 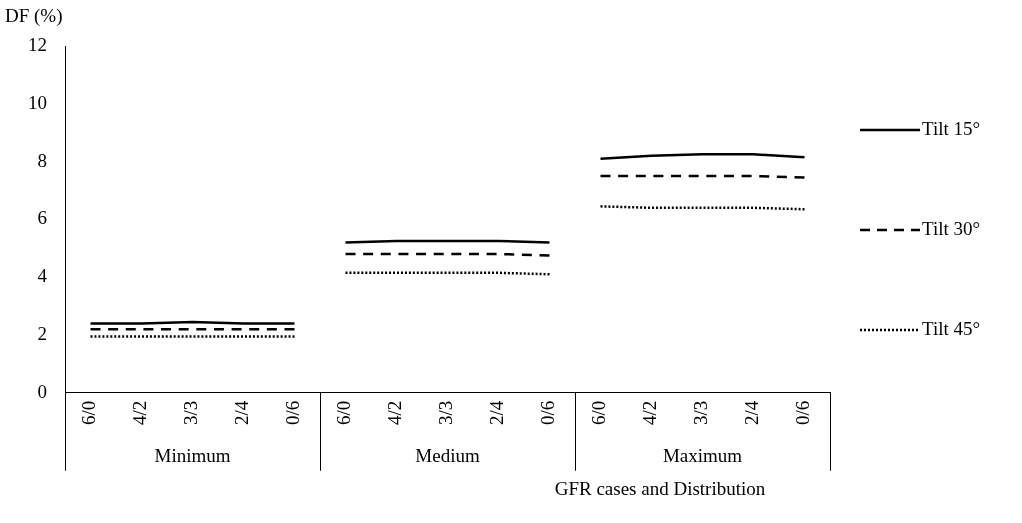 What do you see at coordinates (447, 455) in the screenshot?
I see `text: Medium` at bounding box center [447, 455].